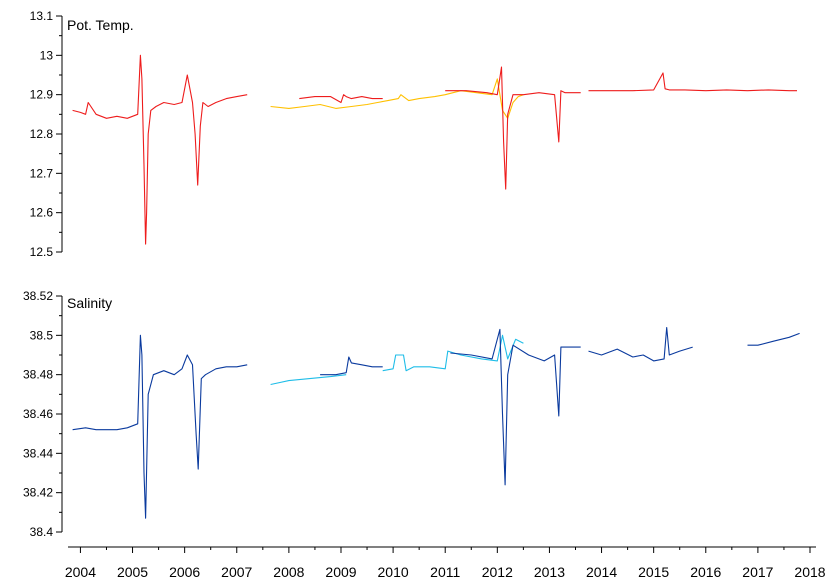 Image resolution: width=832 pixels, height=582 pixels. I want to click on pot-temp-y-ticks: 12.5 12.6 12.7 12.8 12.9 13 13.1, so click(46, 134).